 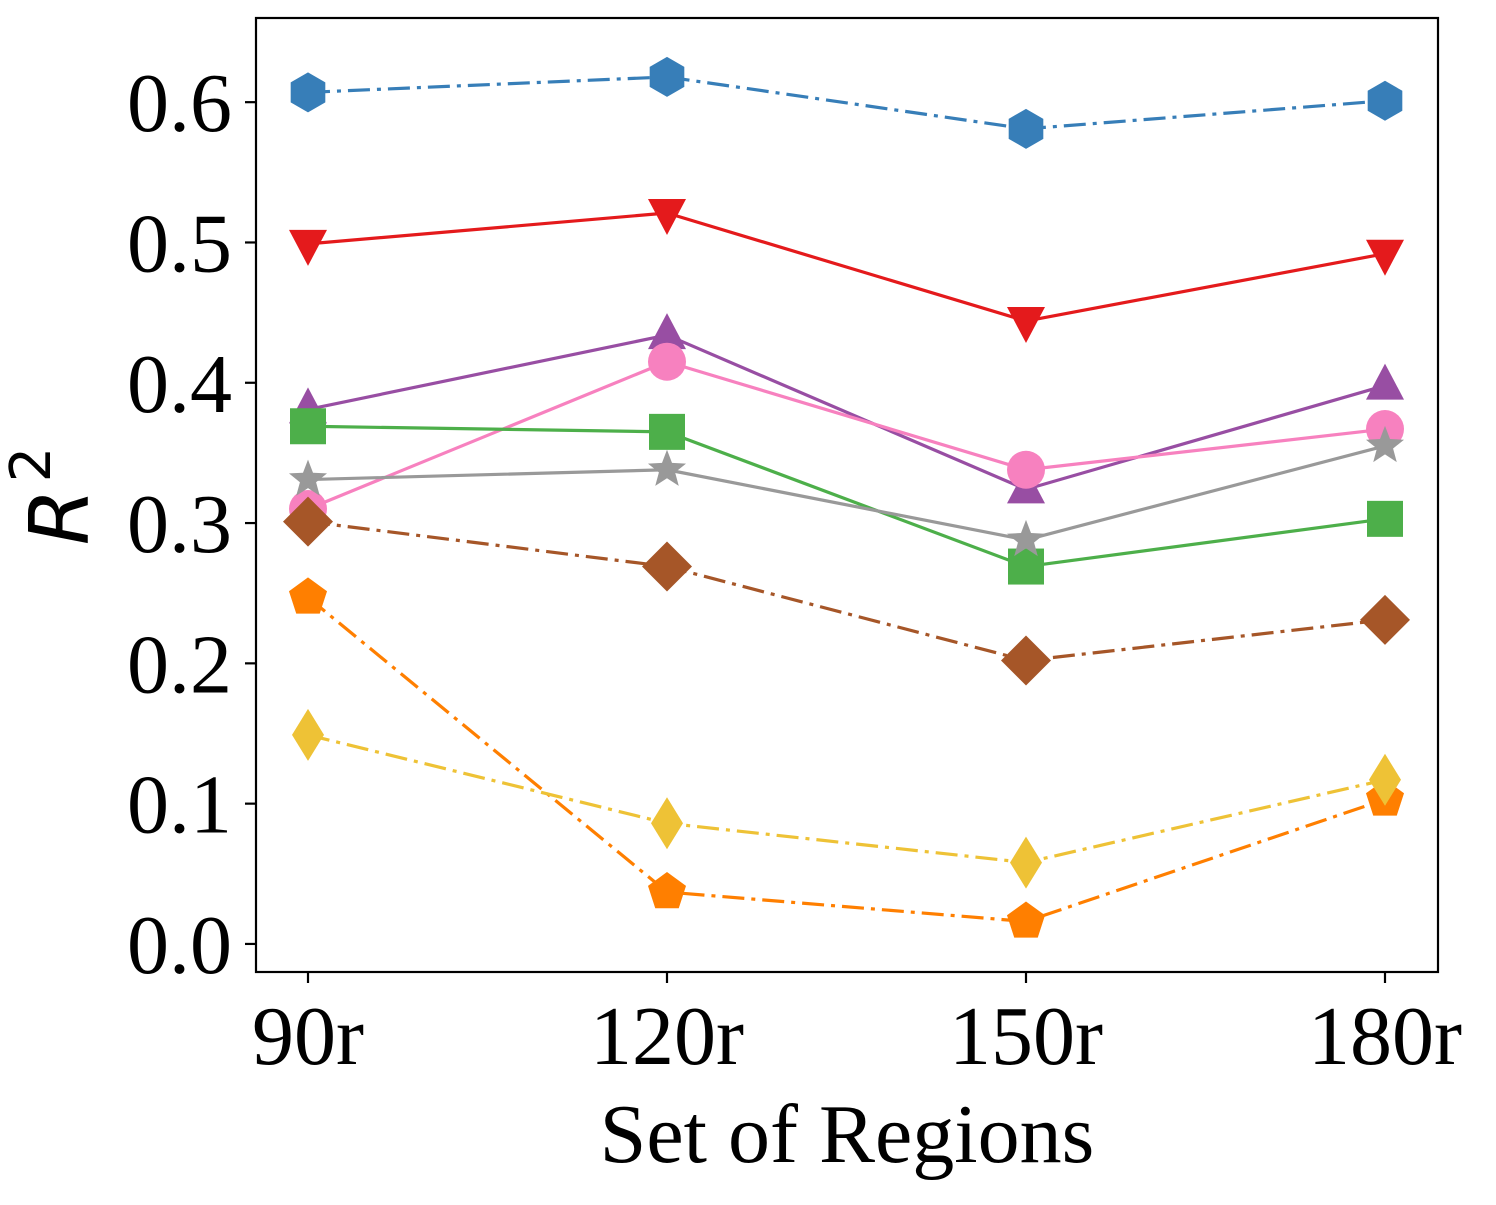 I want to click on series-square, so click(x=846, y=496).